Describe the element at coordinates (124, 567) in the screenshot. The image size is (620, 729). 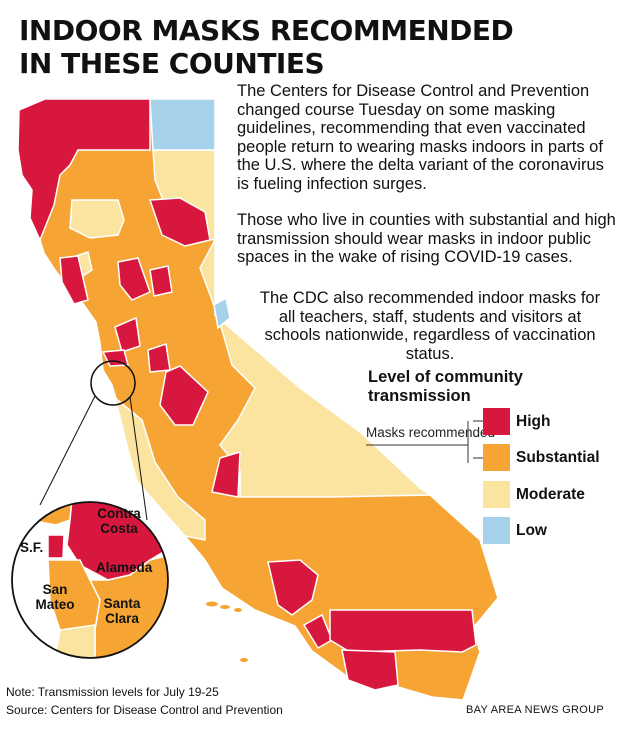
I see `inset-label-alameda: Alameda` at that location.